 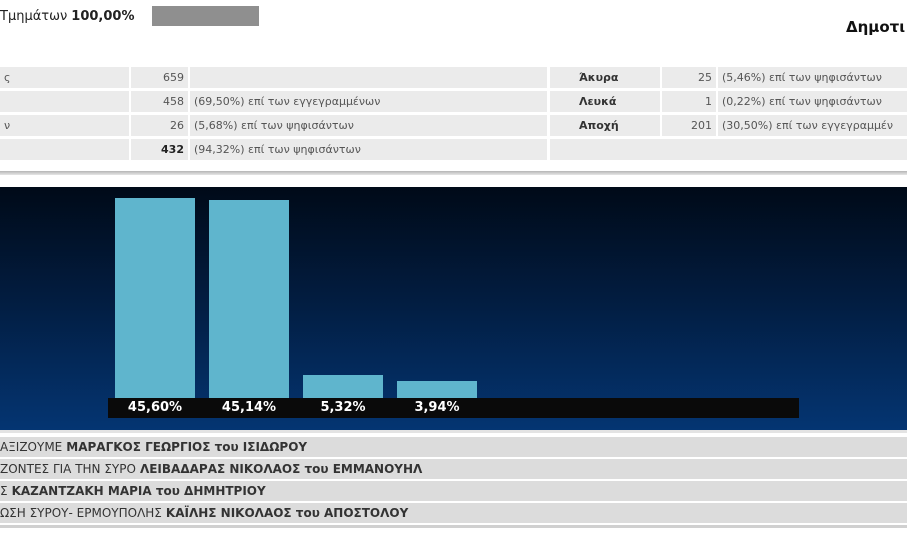 What do you see at coordinates (103, 16) in the screenshot?
I see `progress-percent: 100,00%` at bounding box center [103, 16].